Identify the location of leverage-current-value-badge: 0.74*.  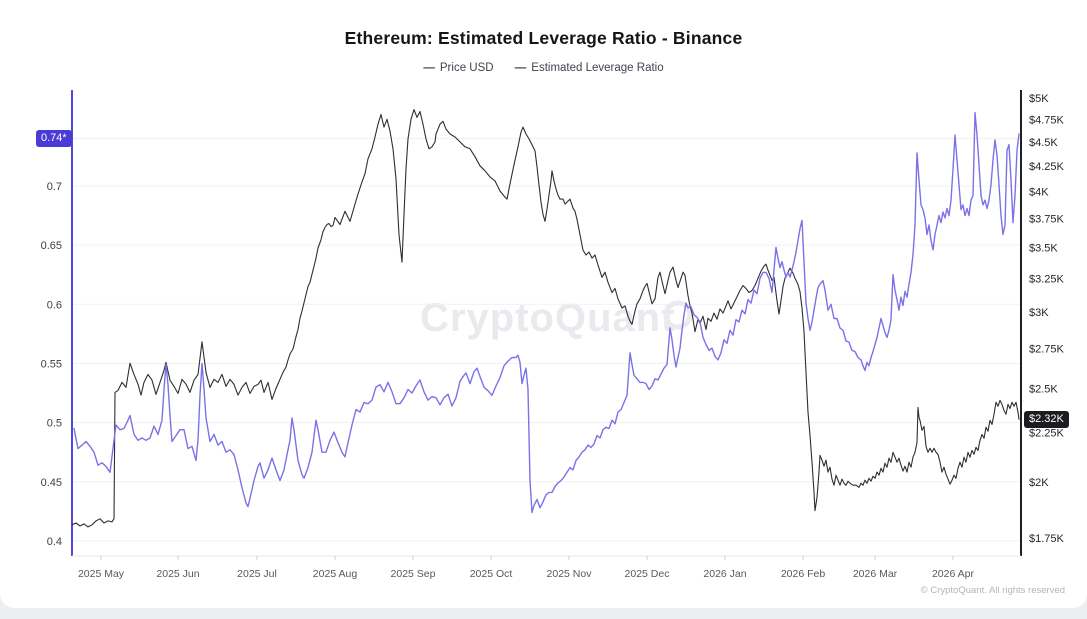
(54, 138).